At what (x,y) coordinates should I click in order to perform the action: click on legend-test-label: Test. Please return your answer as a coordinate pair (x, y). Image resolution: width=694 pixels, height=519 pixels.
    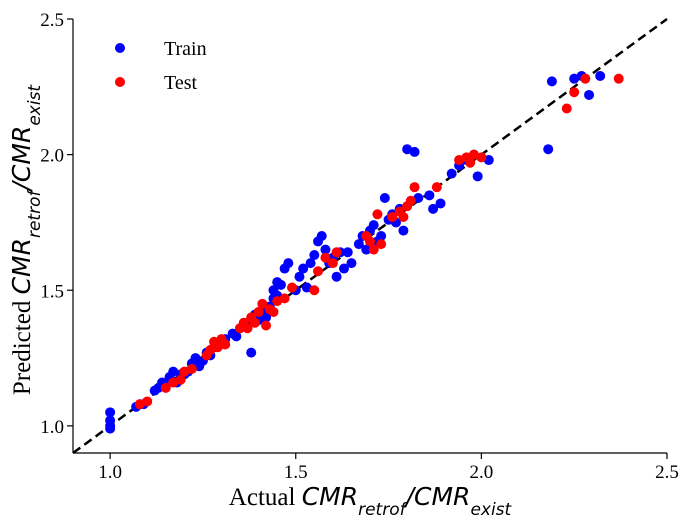
    Looking at the image, I should click on (180, 83).